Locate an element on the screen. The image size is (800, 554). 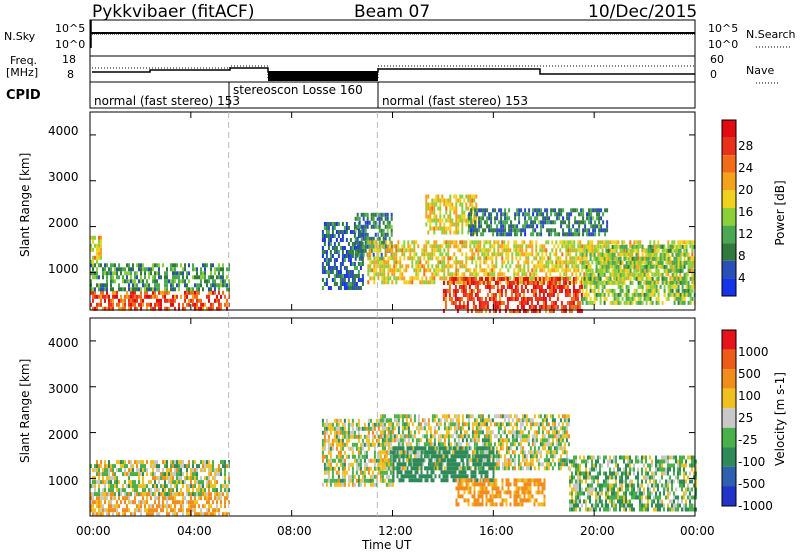
power-cbar-tick-24: 24 is located at coordinates (746, 168).